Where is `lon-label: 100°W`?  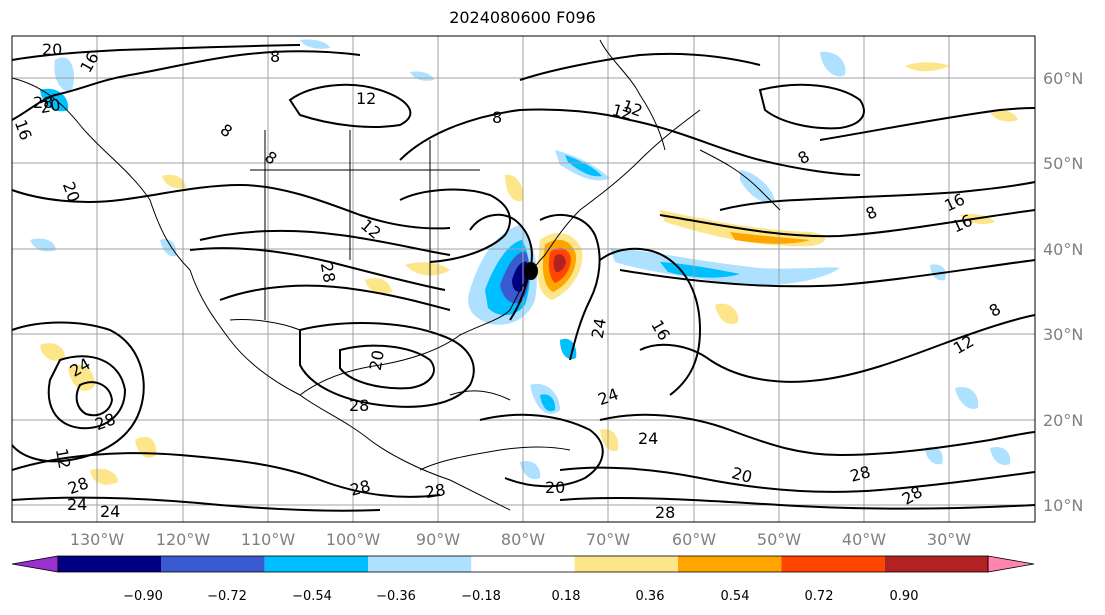
lon-label: 100°W is located at coordinates (353, 539).